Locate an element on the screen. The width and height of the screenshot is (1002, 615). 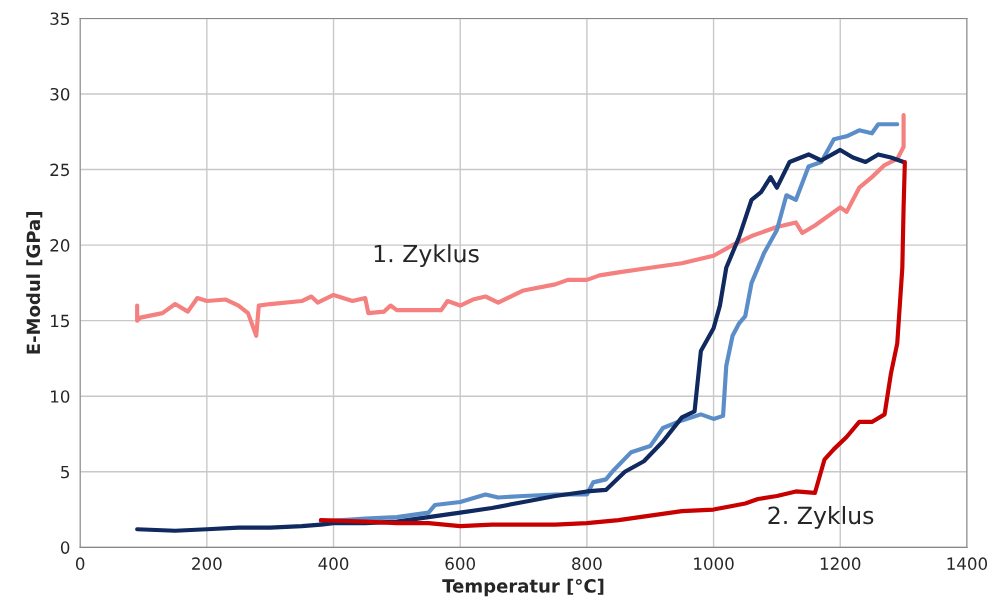
x-tick-label: 1000 is located at coordinates (714, 563).